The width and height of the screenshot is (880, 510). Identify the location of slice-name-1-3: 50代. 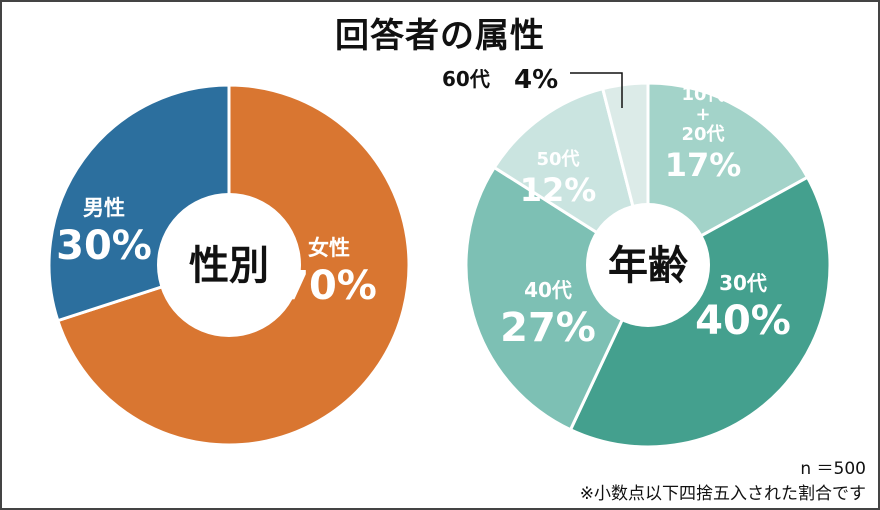
(557, 159).